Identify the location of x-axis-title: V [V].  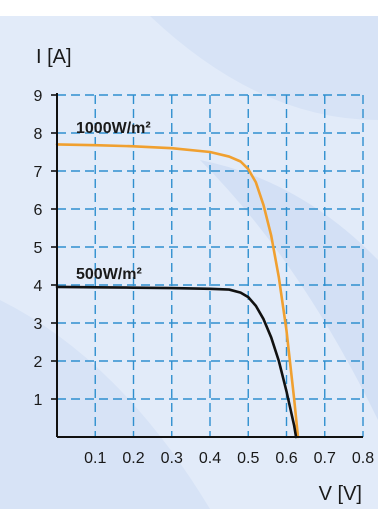
(340, 494).